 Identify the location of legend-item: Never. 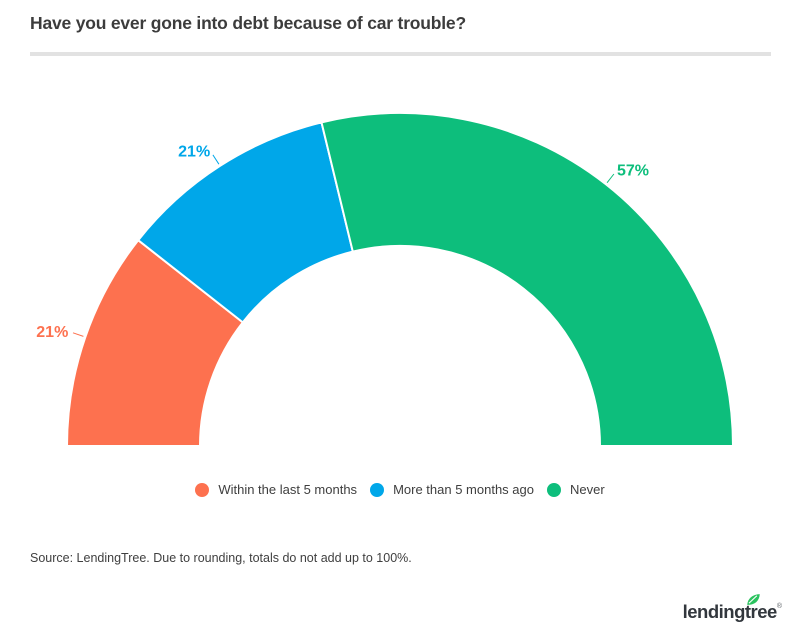
(575, 489).